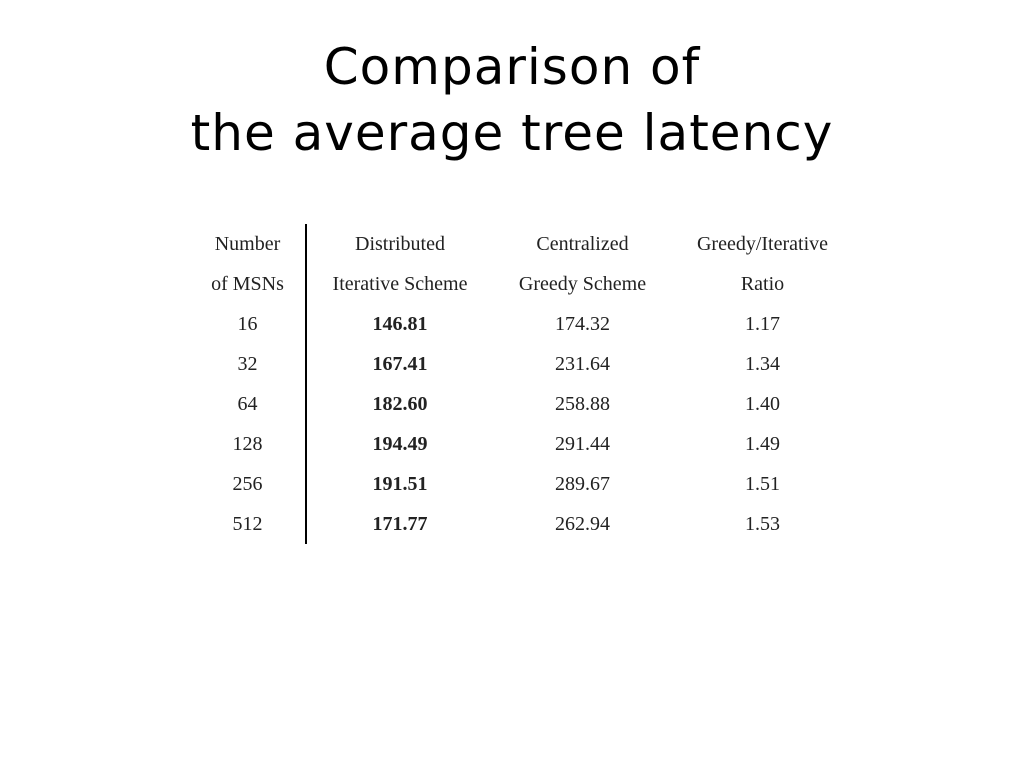 This screenshot has height=768, width=1024. Describe the element at coordinates (400, 324) in the screenshot. I see `iterative-latency-cell: 146.81` at that location.